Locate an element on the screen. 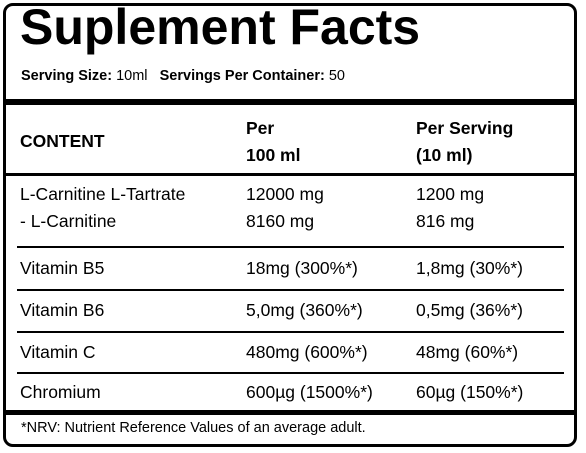 This screenshot has width=586, height=453. row-name: L-Carnitine L-Tartrate is located at coordinates (103, 194).